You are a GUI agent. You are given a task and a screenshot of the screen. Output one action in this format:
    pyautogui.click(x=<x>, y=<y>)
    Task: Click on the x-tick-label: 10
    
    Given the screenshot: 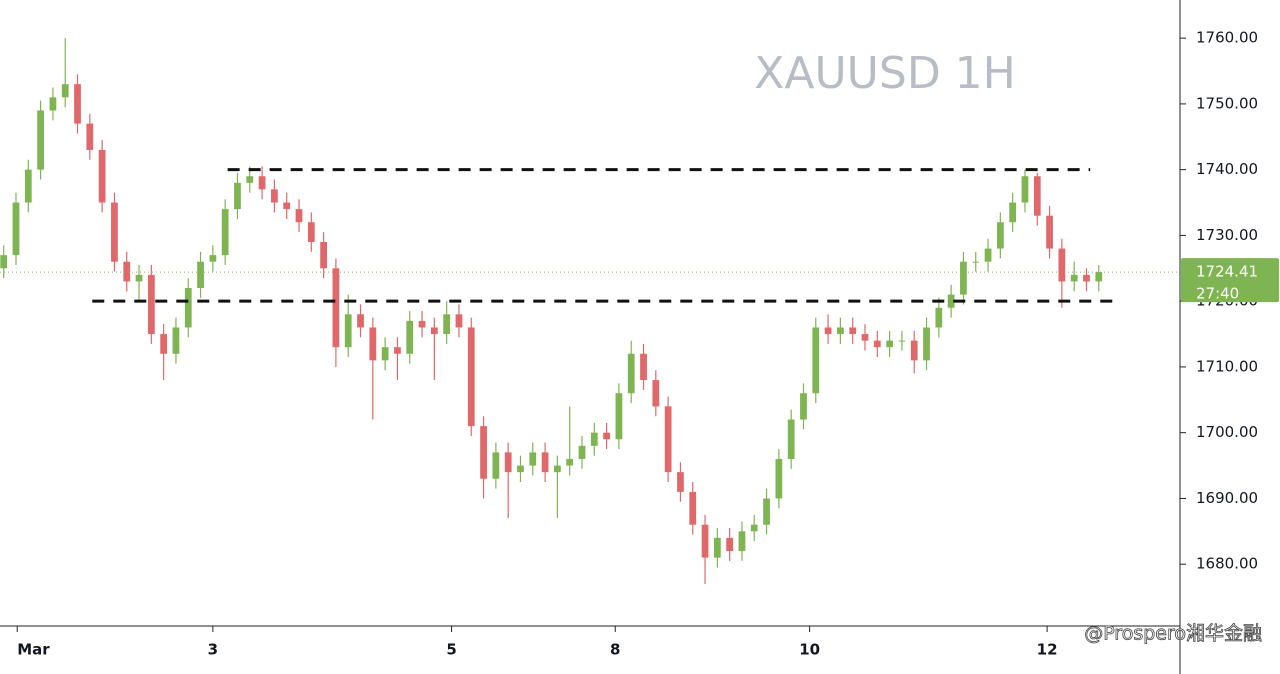 What is the action you would take?
    pyautogui.click(x=809, y=650)
    